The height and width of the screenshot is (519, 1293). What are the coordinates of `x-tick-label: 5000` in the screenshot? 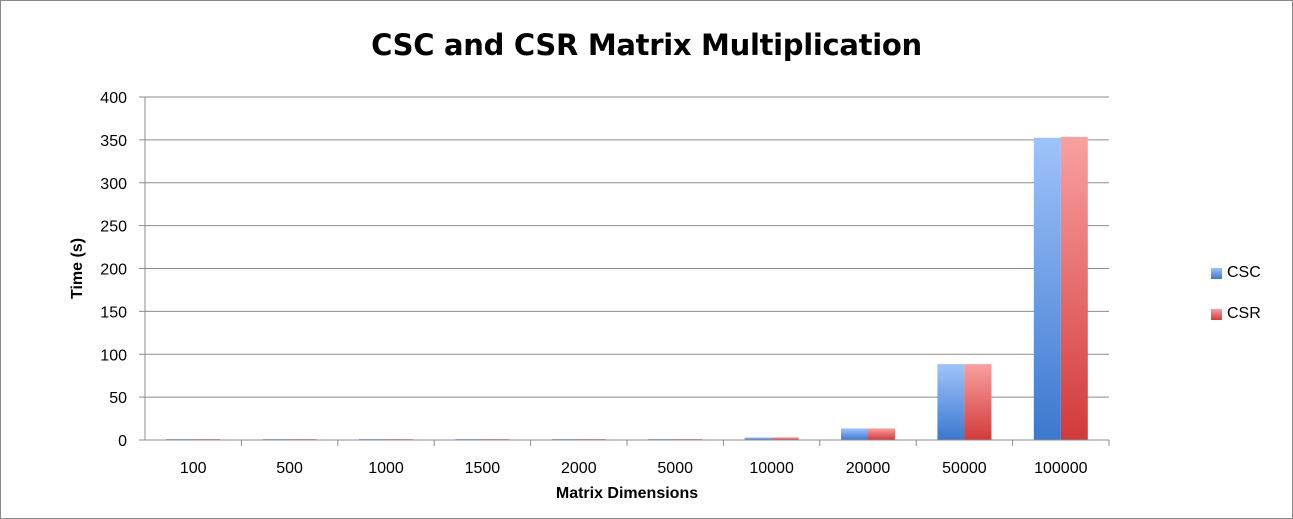 It's located at (675, 468).